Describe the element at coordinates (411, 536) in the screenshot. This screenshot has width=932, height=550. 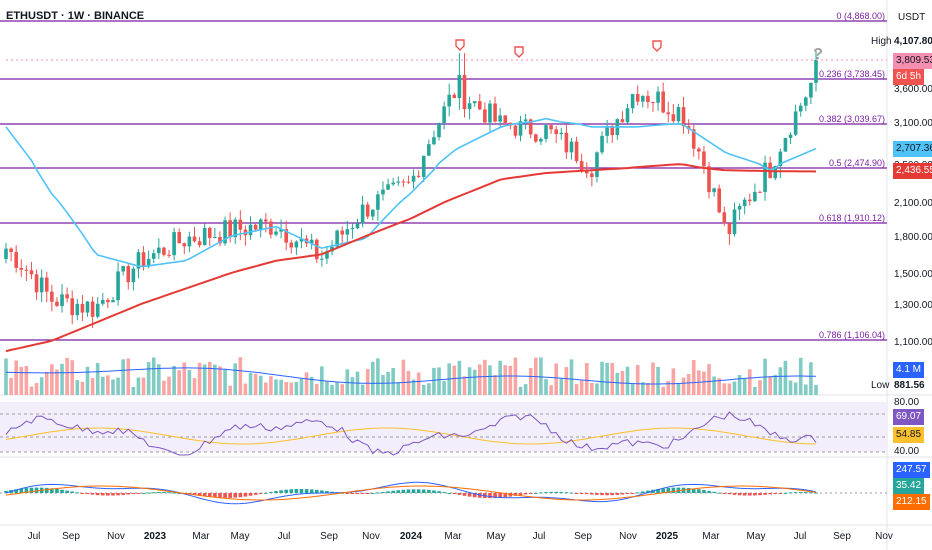
I see `x-axis-label: 2024` at that location.